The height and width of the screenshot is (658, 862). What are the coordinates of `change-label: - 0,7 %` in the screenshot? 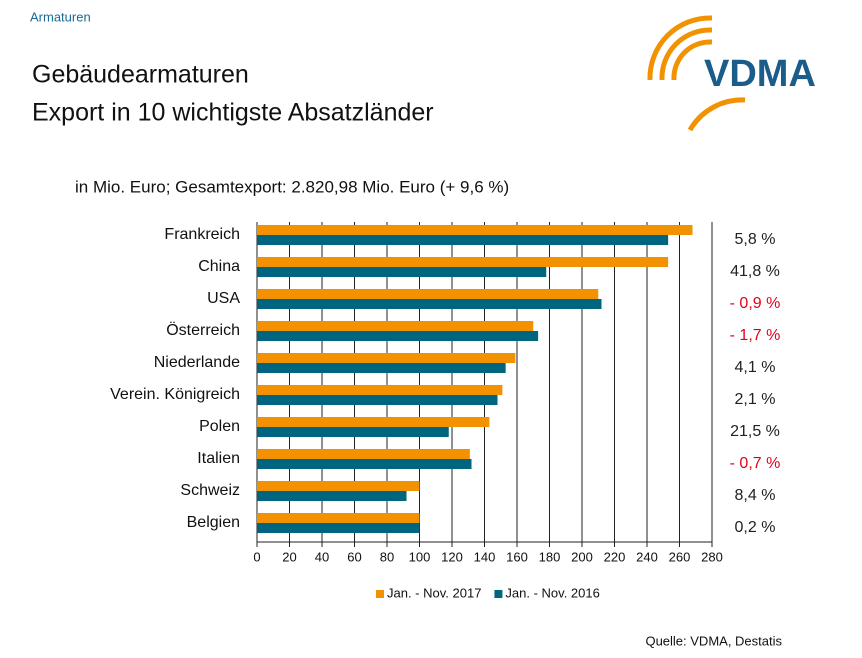 It's located at (755, 463).